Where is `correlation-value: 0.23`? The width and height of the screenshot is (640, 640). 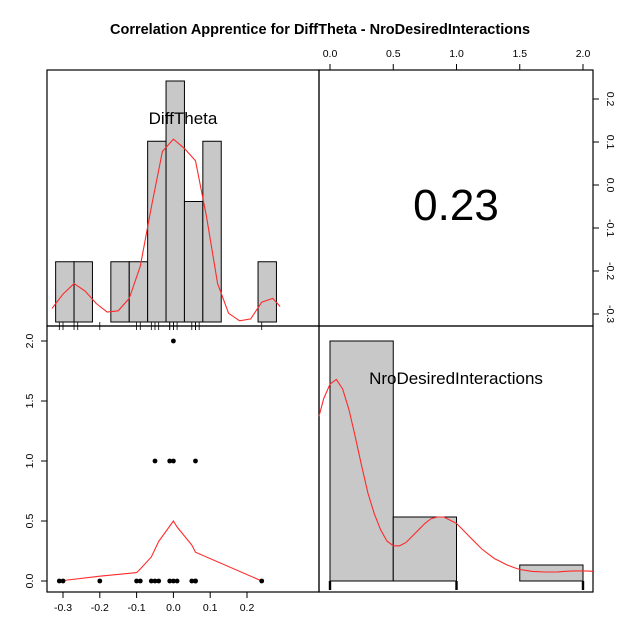
correlation-value: 0.23 is located at coordinates (456, 205).